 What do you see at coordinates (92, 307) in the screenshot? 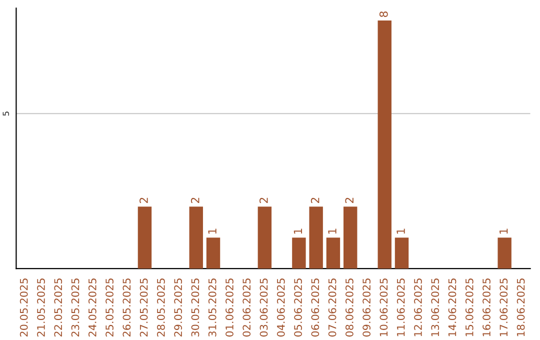
I see `x-tick-label: 24.05.2025` at bounding box center [92, 307].